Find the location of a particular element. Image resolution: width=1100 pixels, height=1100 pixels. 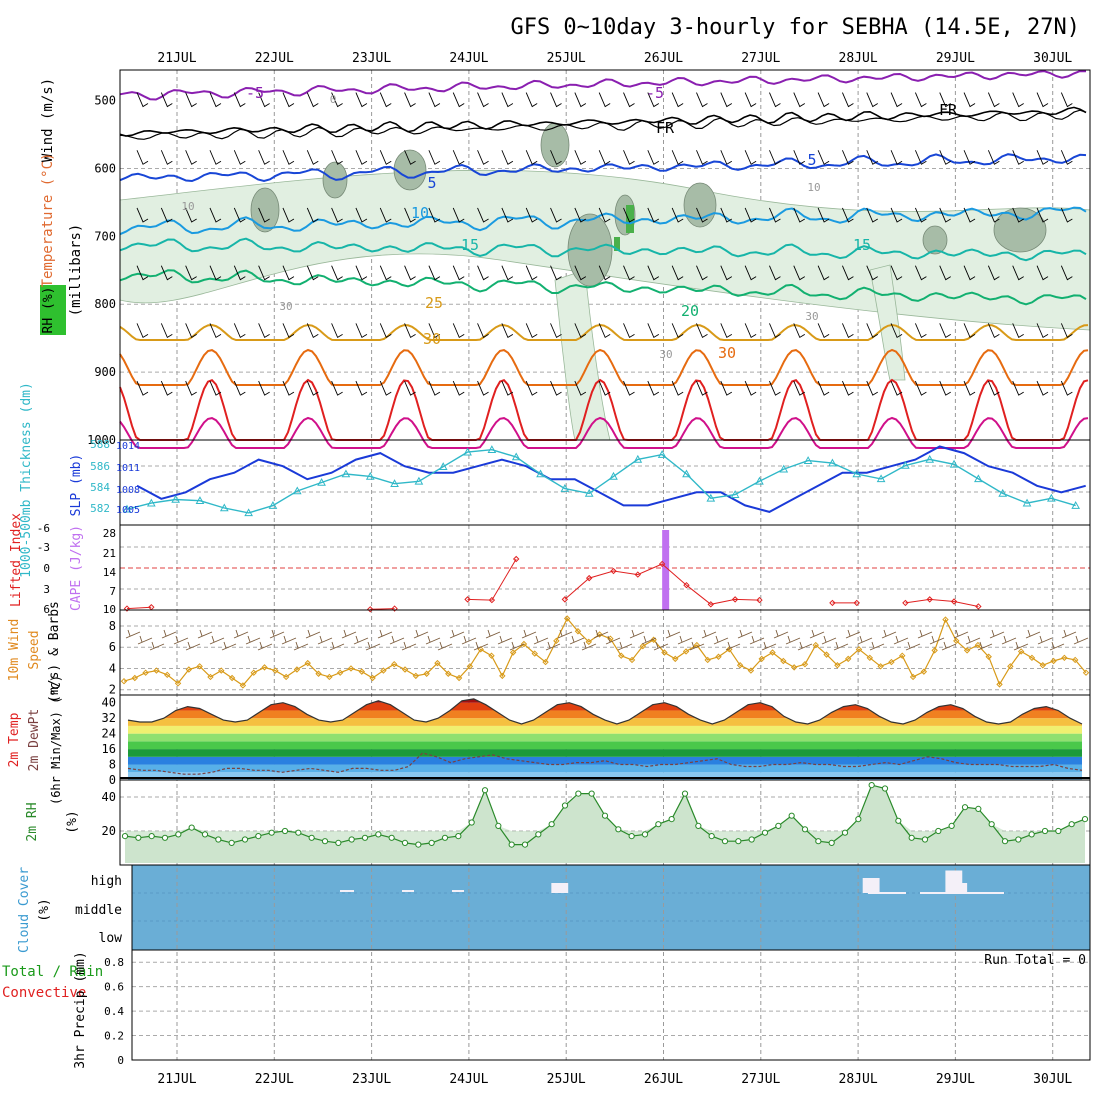

tick-label: -3 is located at coordinates (43, 547).